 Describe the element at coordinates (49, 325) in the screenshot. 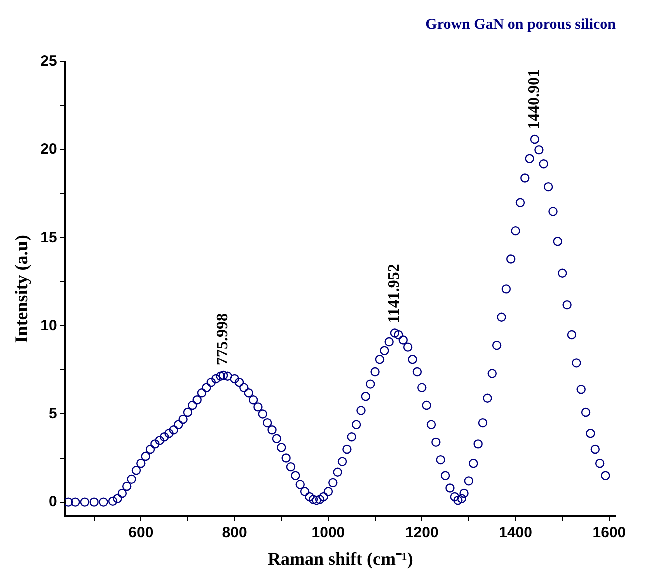

I see `y-tick-label: 10` at that location.